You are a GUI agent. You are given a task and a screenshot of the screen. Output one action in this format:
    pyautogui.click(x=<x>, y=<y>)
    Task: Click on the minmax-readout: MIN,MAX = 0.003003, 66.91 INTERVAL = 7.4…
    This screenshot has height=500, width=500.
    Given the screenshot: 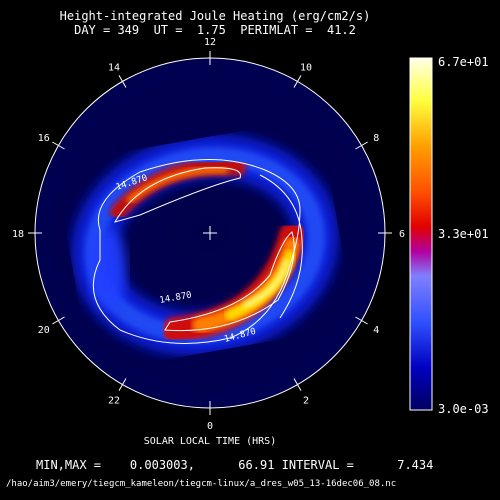 What is the action you would take?
    pyautogui.click(x=235, y=465)
    